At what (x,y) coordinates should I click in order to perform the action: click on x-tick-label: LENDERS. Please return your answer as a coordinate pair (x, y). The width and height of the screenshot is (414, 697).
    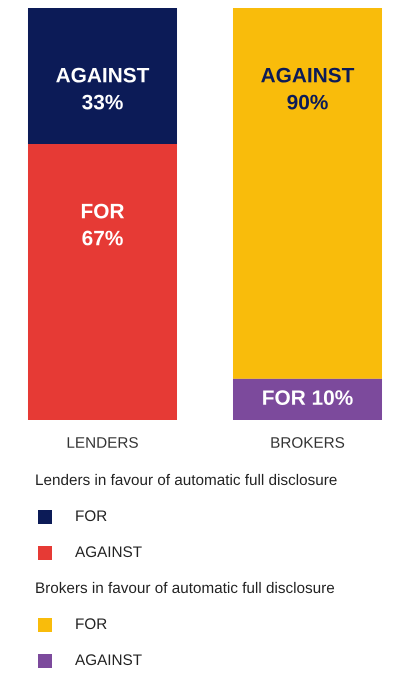
    Looking at the image, I should click on (103, 442).